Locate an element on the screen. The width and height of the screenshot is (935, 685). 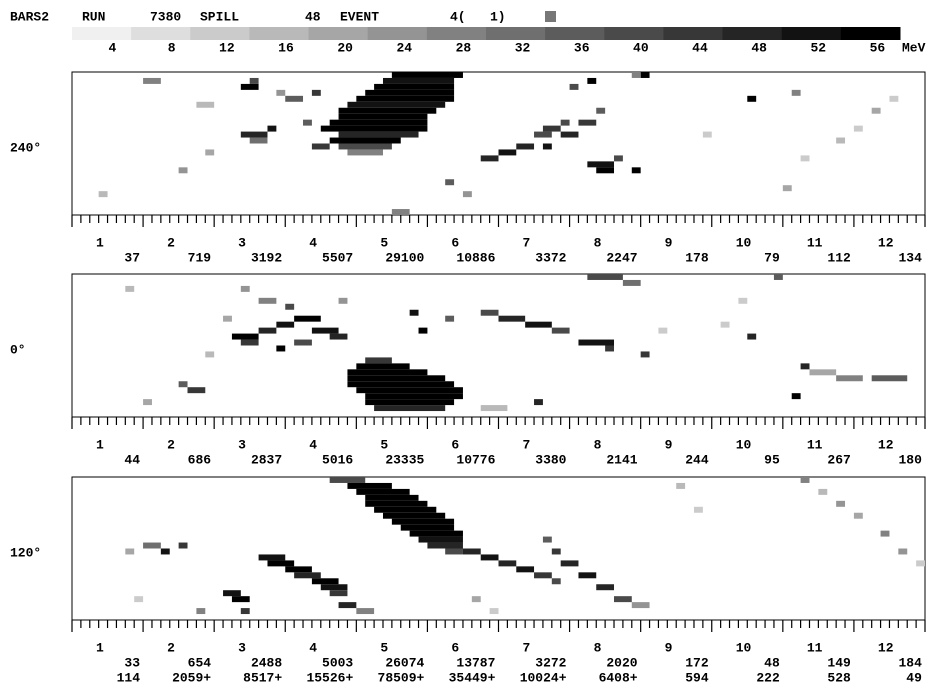
scale-label: 28 is located at coordinates (464, 47).